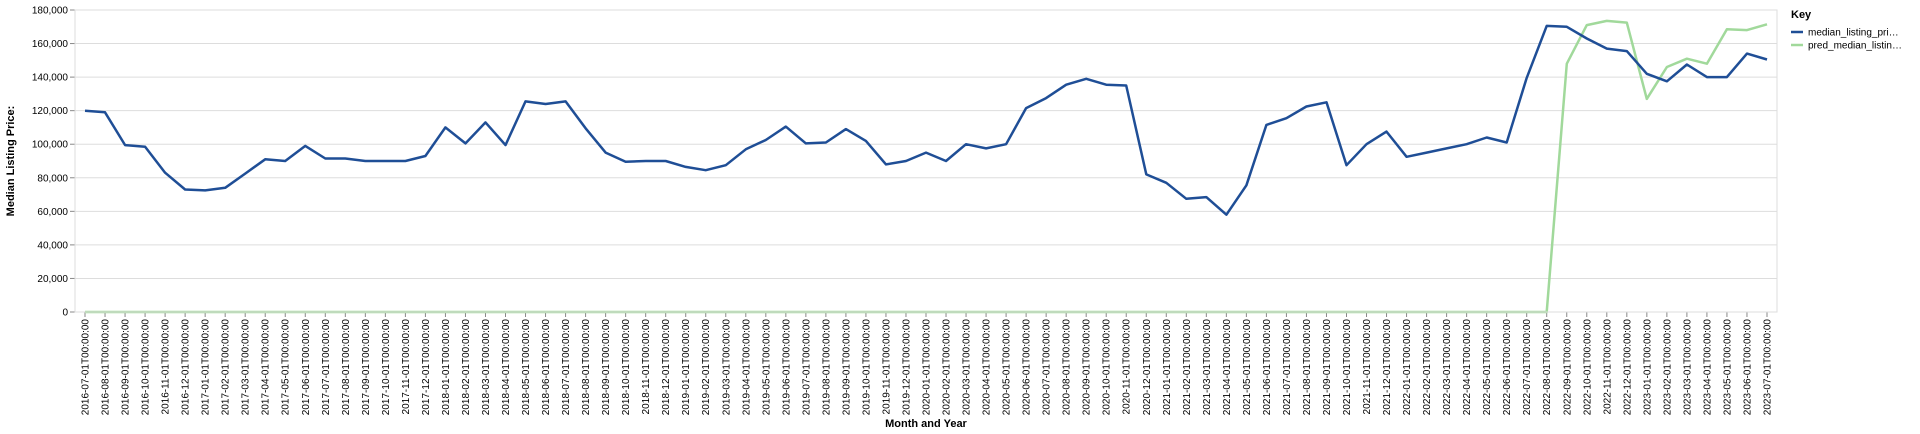  What do you see at coordinates (446, 367) in the screenshot?
I see `x-tick-label: 2018-01-01T00:00:00` at bounding box center [446, 367].